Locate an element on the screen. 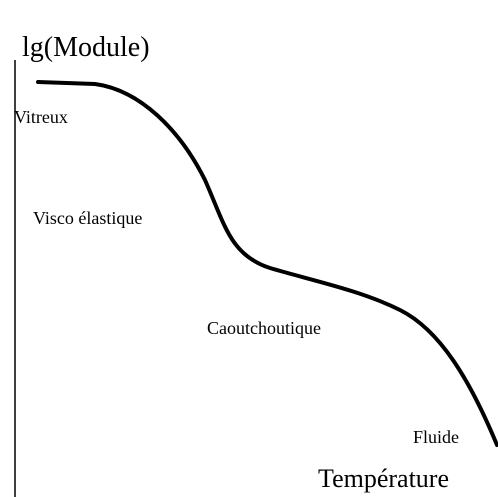 The height and width of the screenshot is (497, 498). x-axis-label: Température is located at coordinates (383, 478).